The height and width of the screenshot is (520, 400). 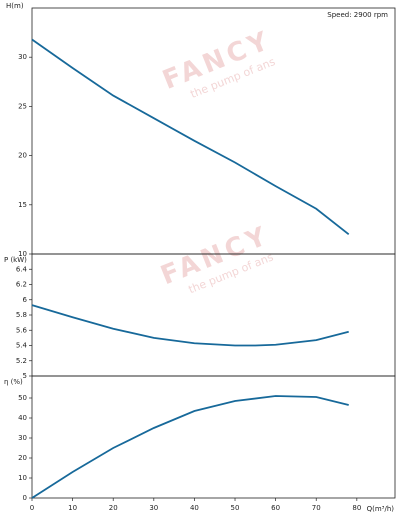 What do you see at coordinates (153, 508) in the screenshot?
I see `x-tick-label: 30` at bounding box center [153, 508].